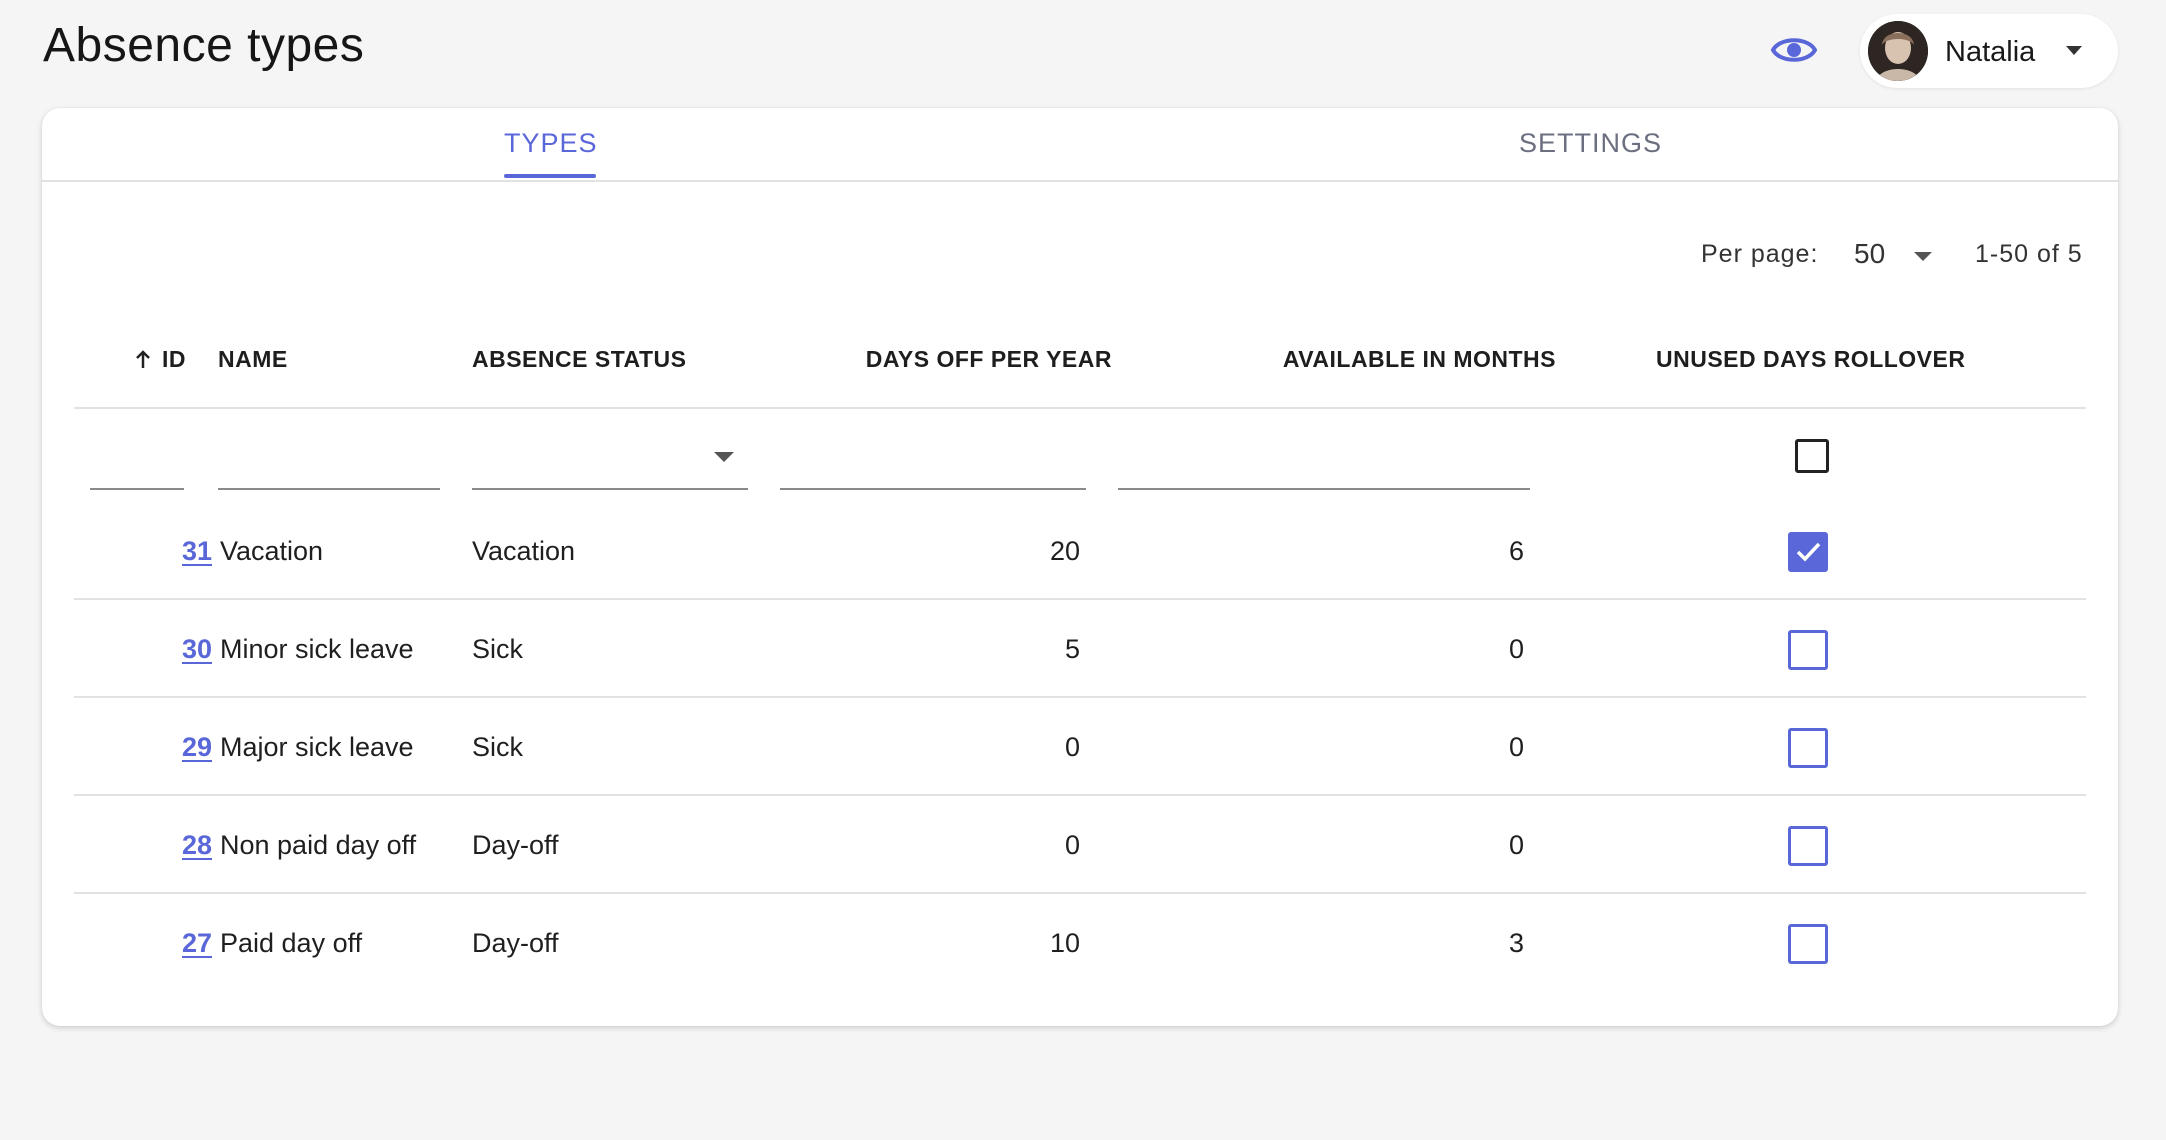 This screenshot has width=2166, height=1140. Describe the element at coordinates (329, 458) in the screenshot. I see `filter-name-input` at that location.